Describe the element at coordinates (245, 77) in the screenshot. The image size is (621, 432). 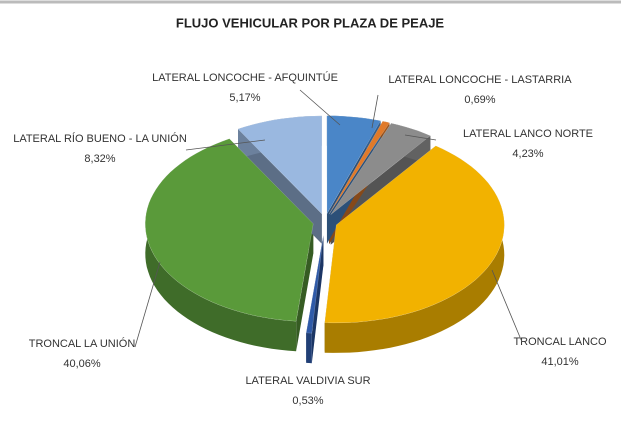
I see `slice-label: LATERAL LONCOCHE - AFQUINTÚE` at that location.